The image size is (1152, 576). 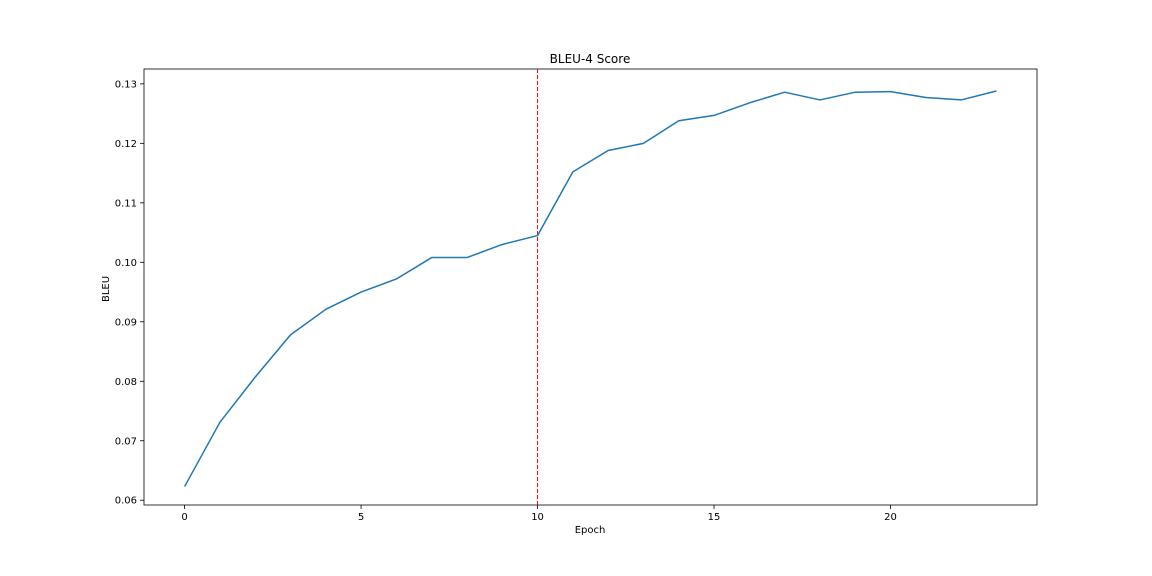 I want to click on y-tick-label: 0.12, so click(x=126, y=144).